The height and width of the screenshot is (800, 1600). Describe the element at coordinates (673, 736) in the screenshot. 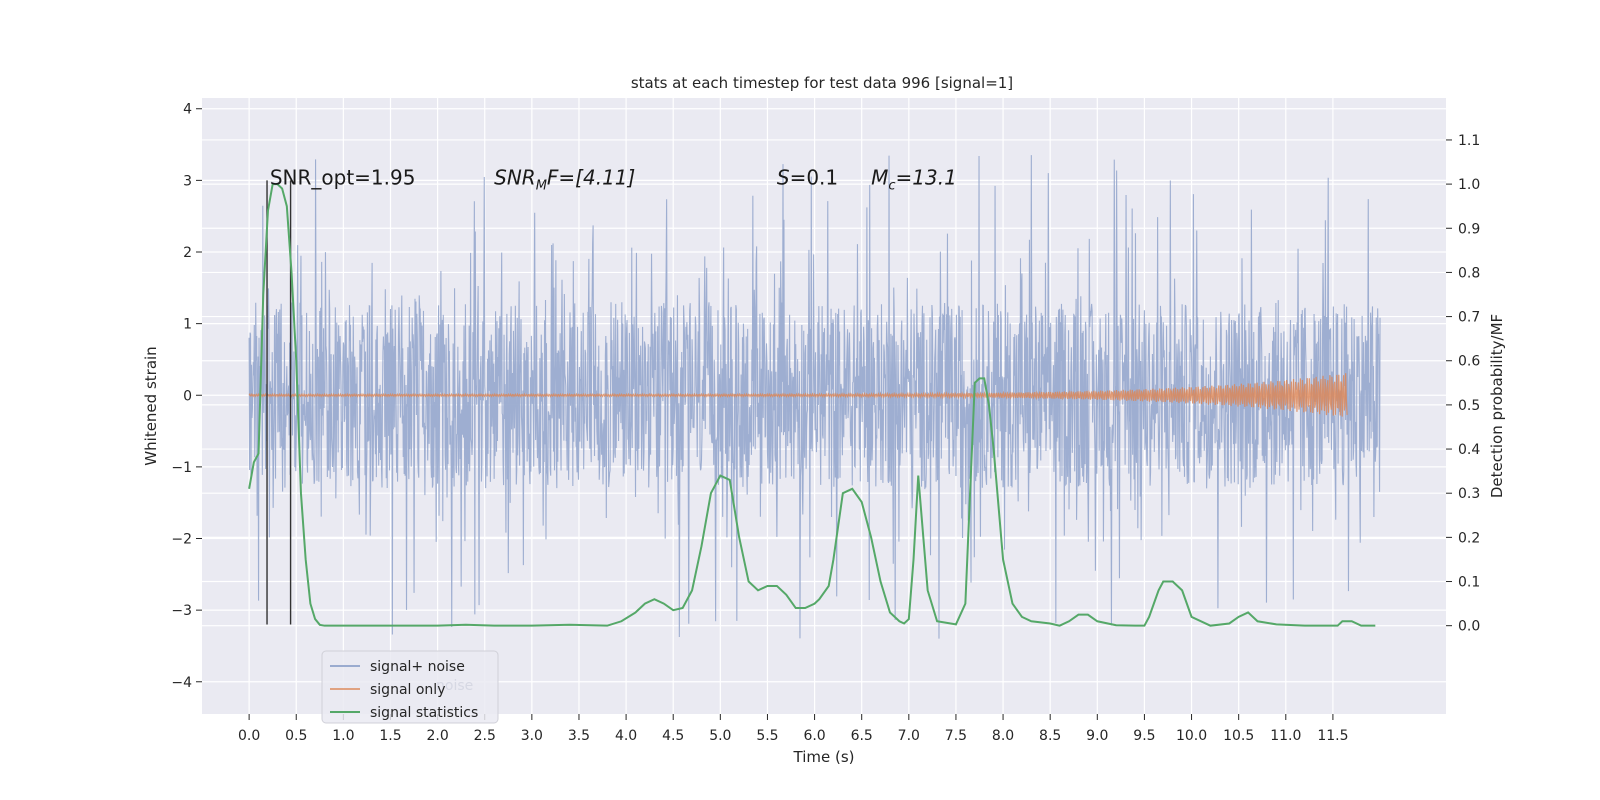

I see `x-tick-label: 4.5` at that location.